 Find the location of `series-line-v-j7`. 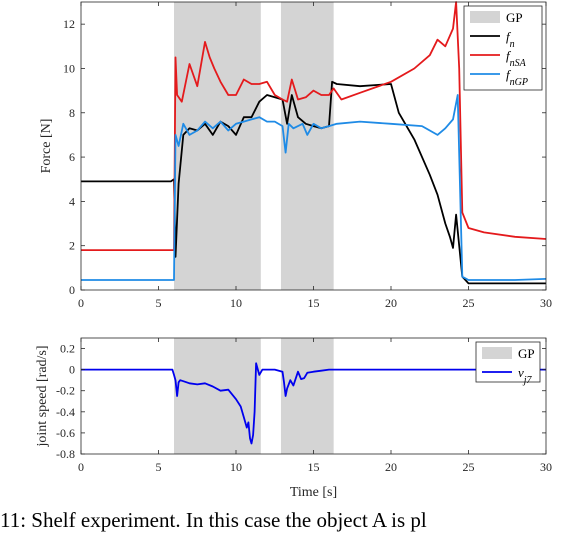

series-line-v-j7 is located at coordinates (313, 403).